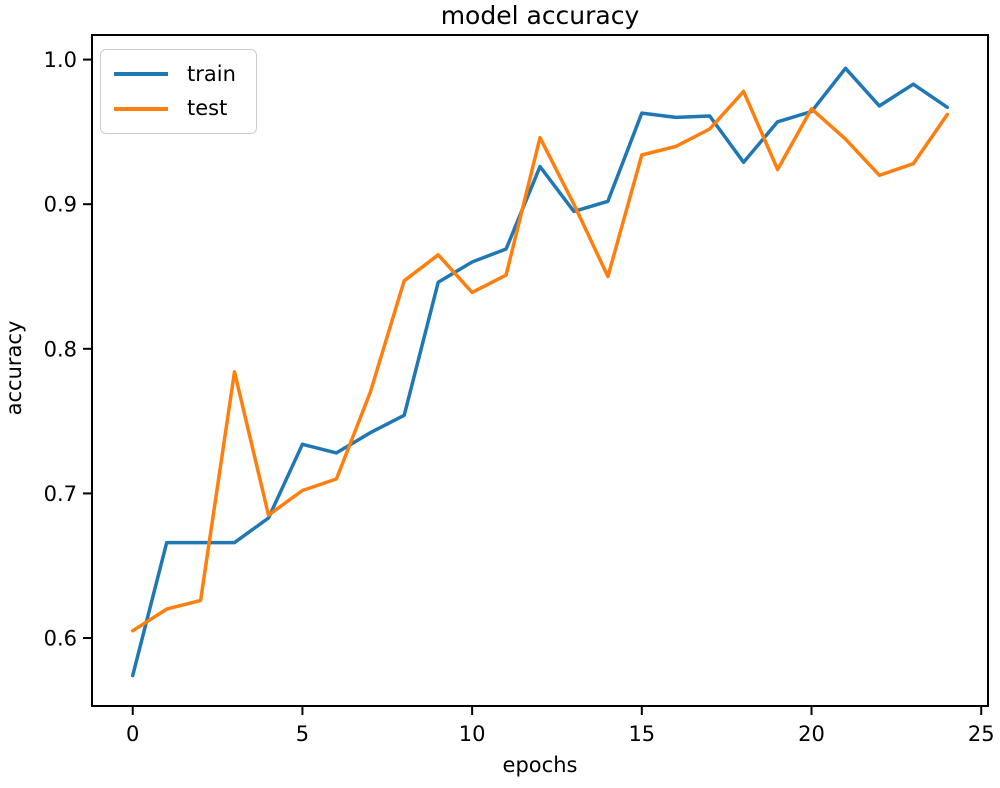  Describe the element at coordinates (302, 734) in the screenshot. I see `x-tick-label: 5` at that location.